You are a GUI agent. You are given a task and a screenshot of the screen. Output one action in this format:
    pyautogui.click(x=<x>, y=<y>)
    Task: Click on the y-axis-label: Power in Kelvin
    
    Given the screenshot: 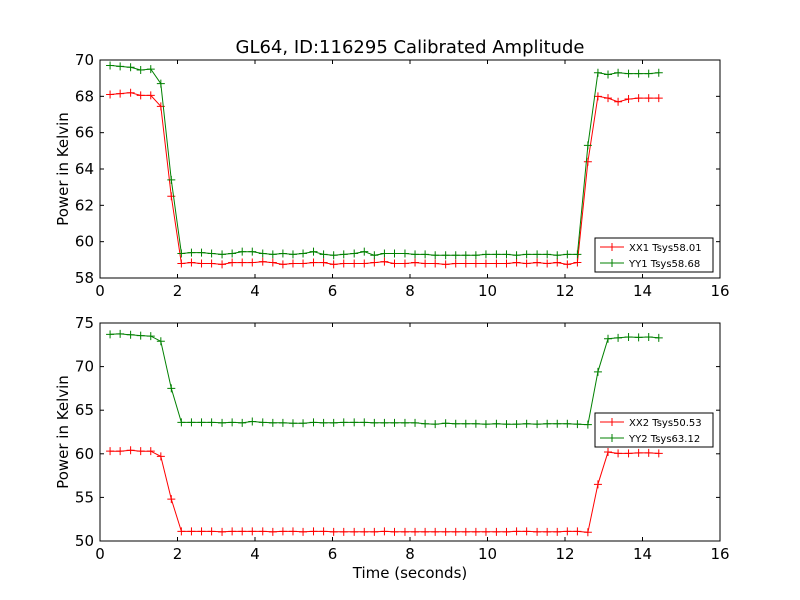 What is the action you would take?
    pyautogui.click(x=63, y=432)
    